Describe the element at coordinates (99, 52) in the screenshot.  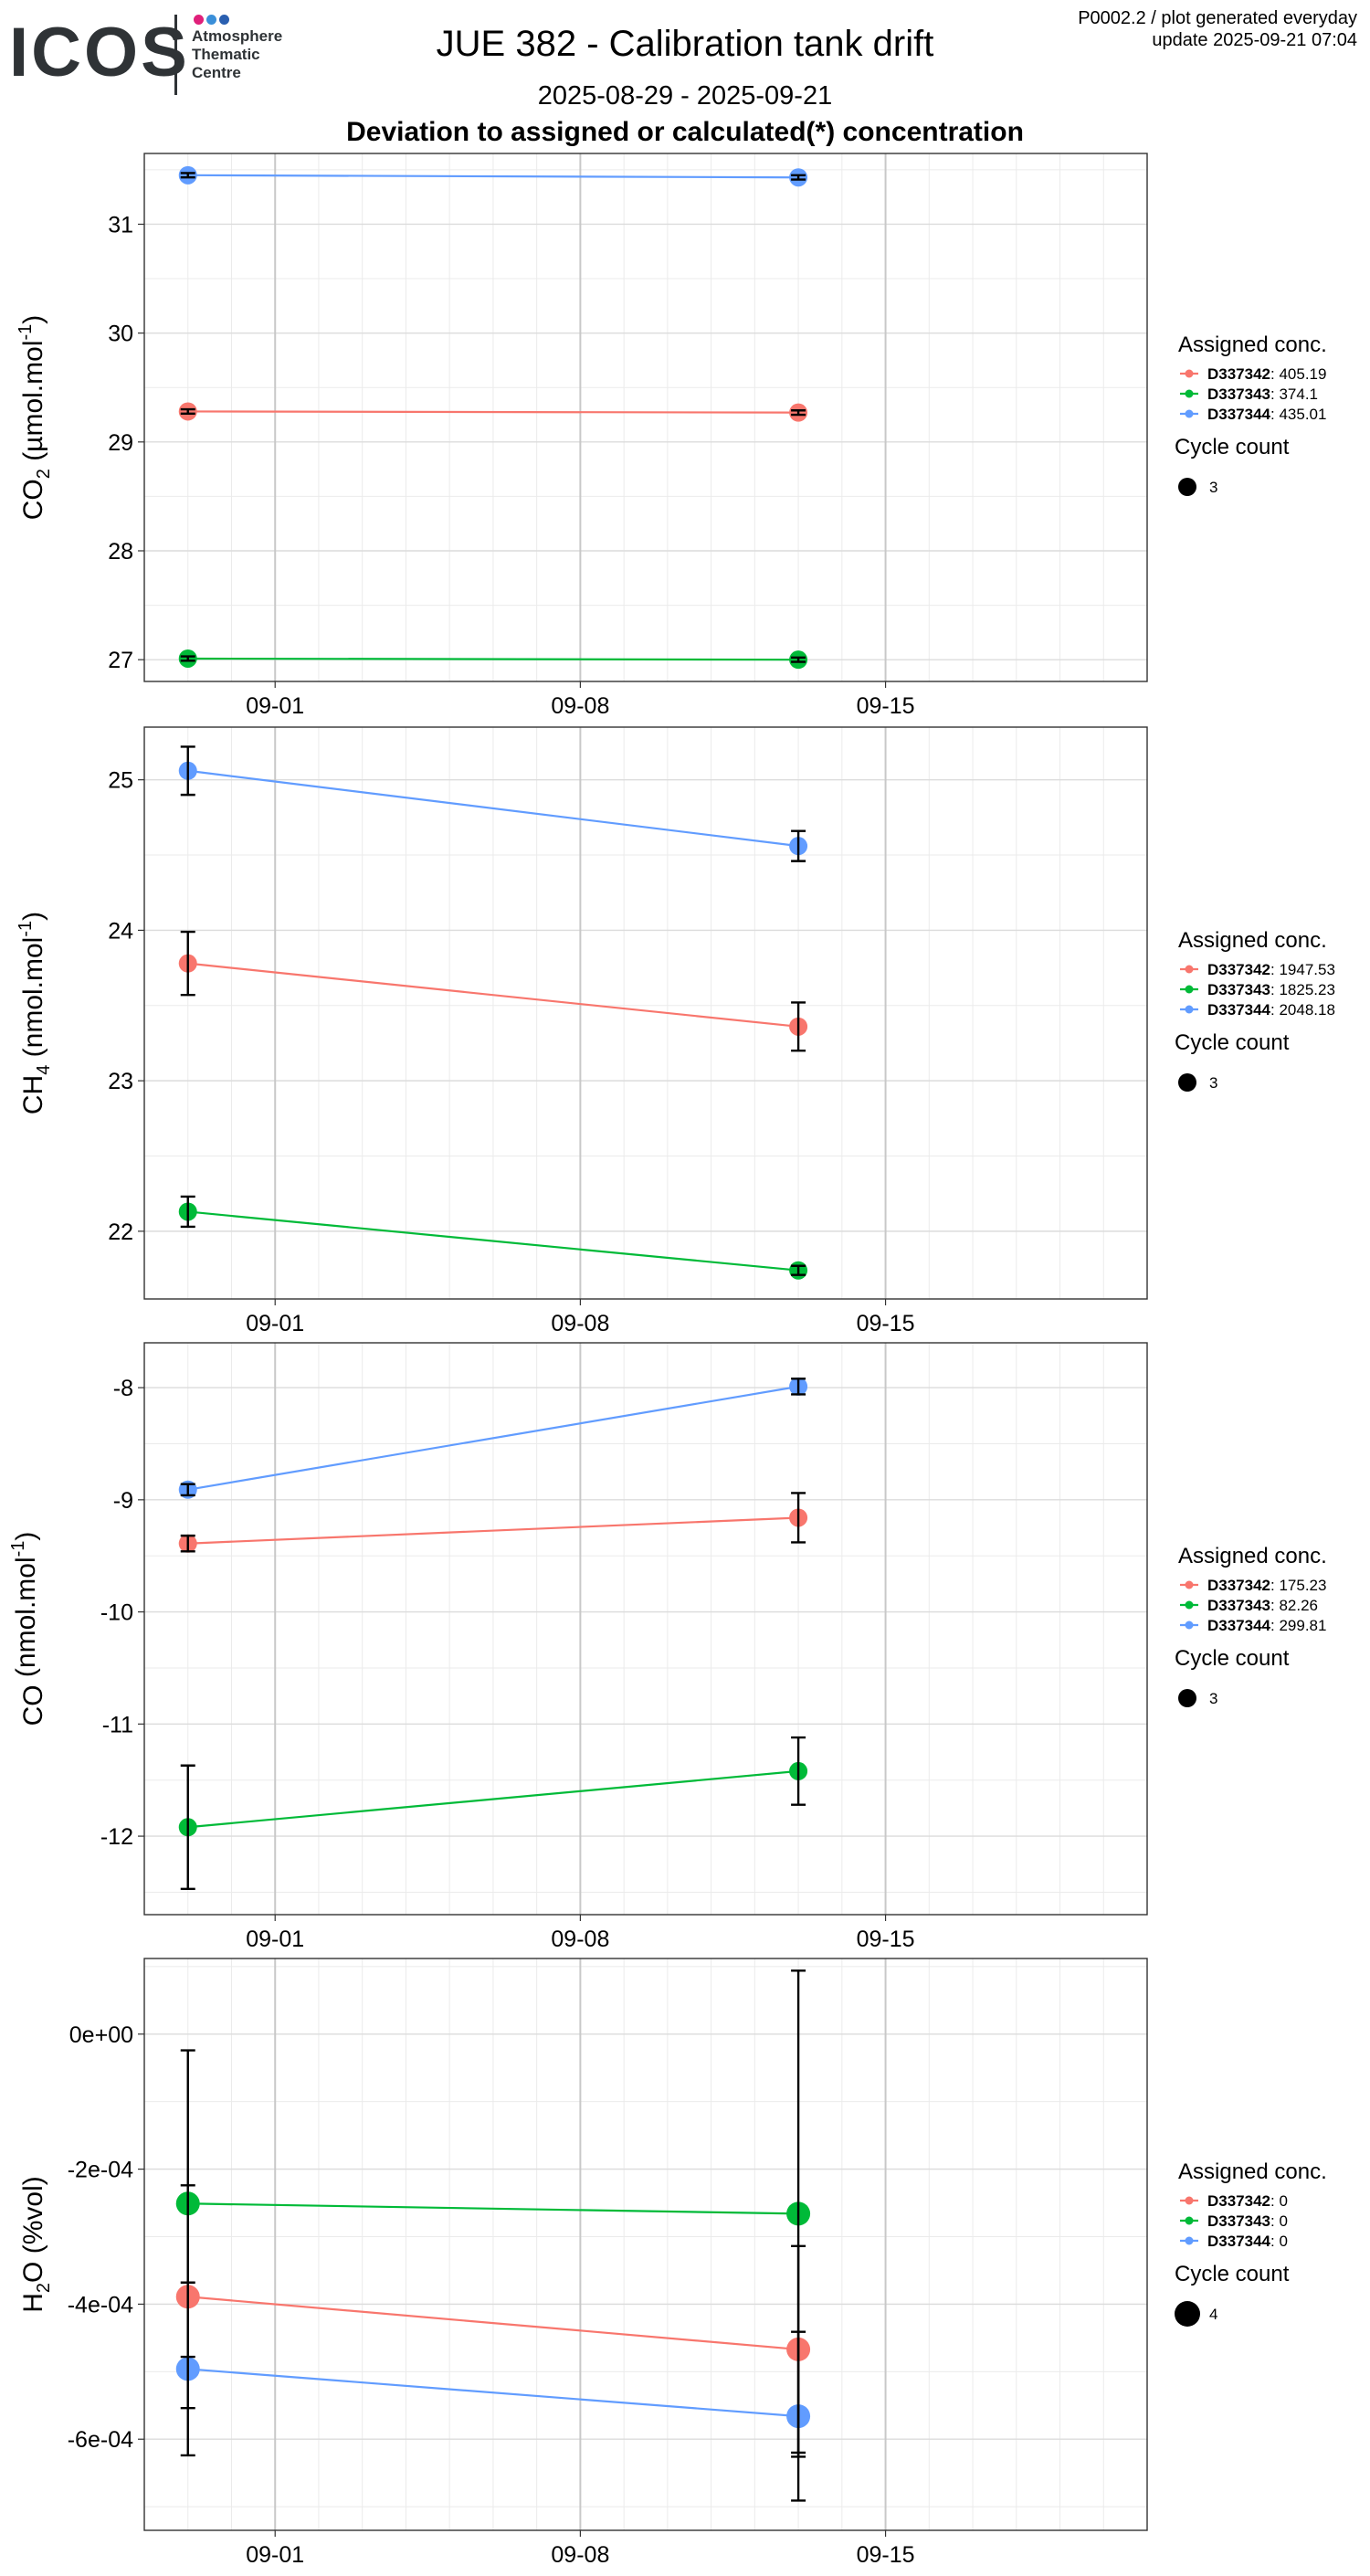
I see `icos-logo: ICOS` at that location.